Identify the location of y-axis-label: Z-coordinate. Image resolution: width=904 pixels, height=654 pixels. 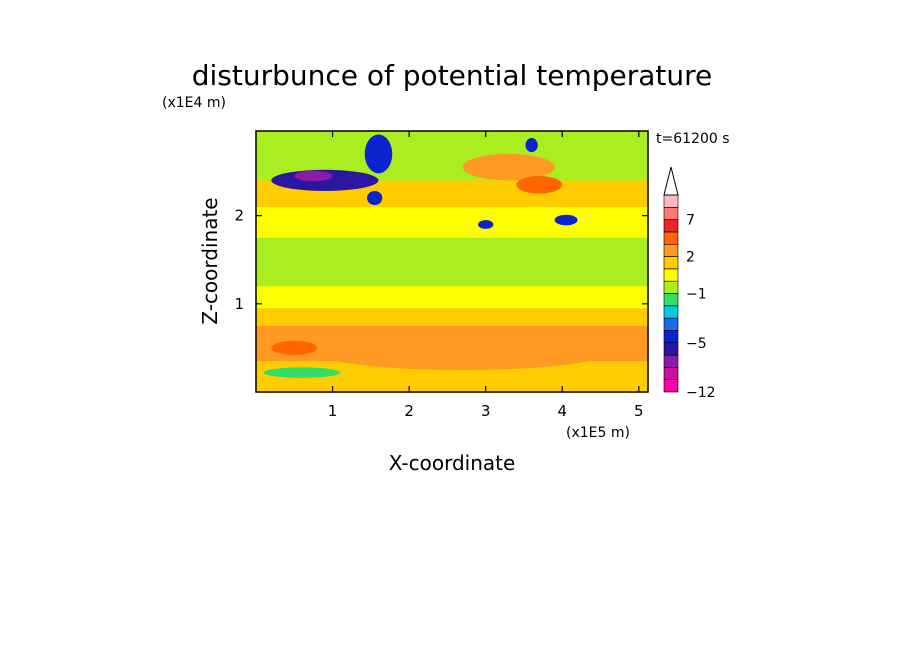
(210, 260).